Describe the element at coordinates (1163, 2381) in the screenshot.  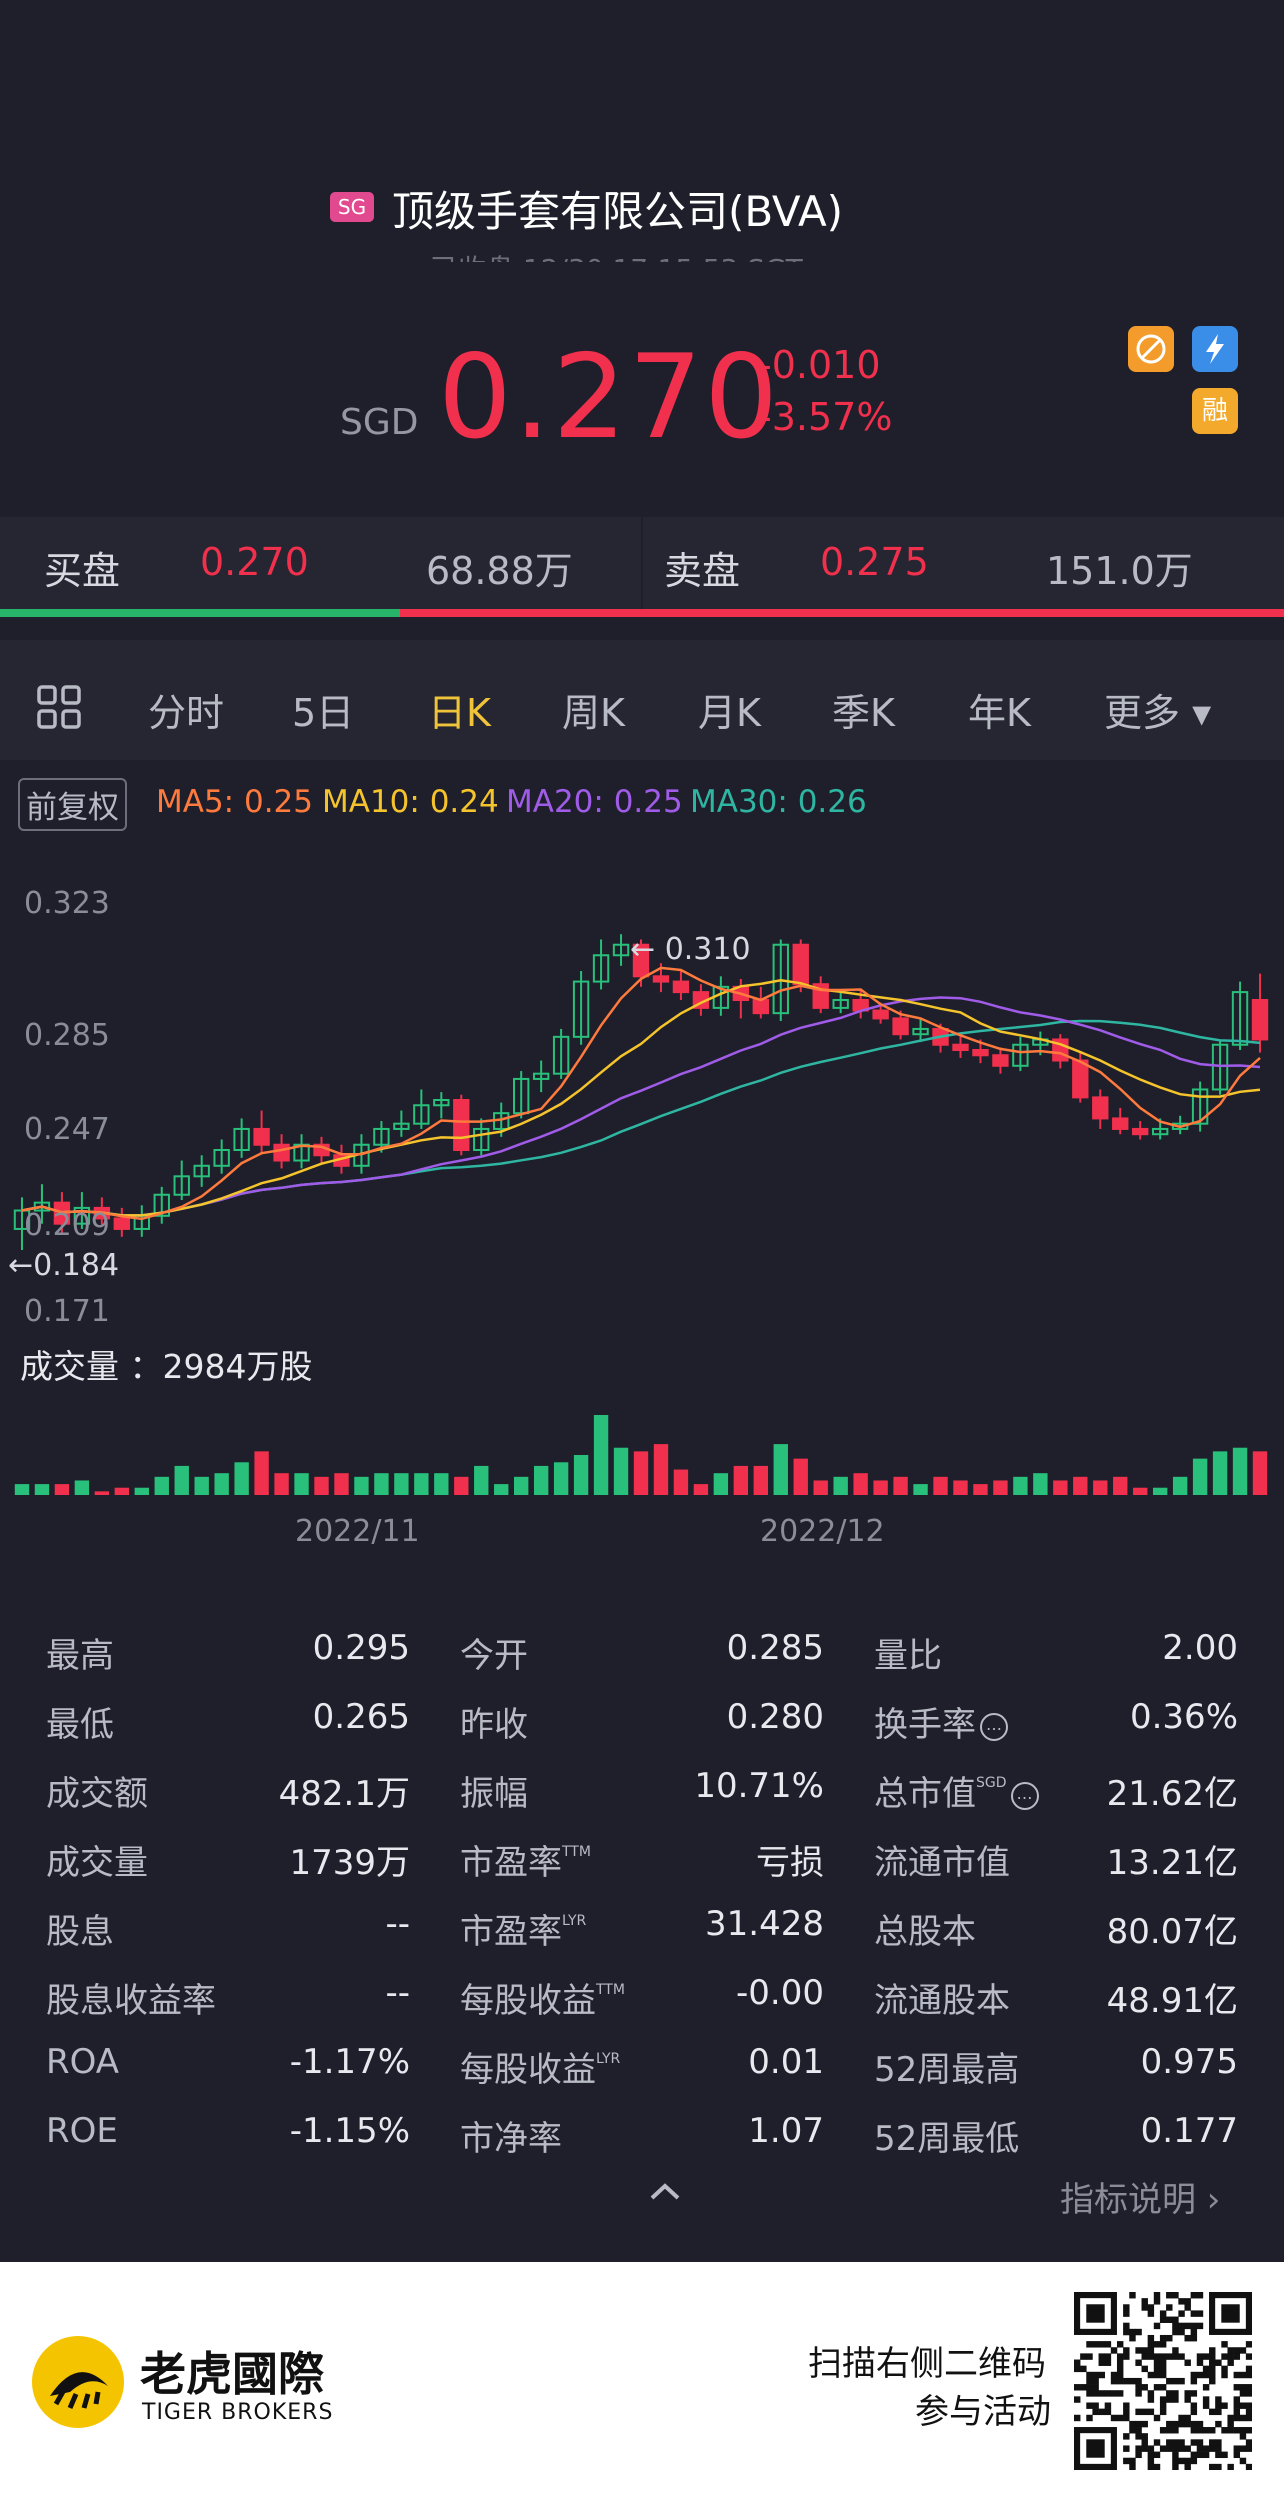
I see `qr-code` at that location.